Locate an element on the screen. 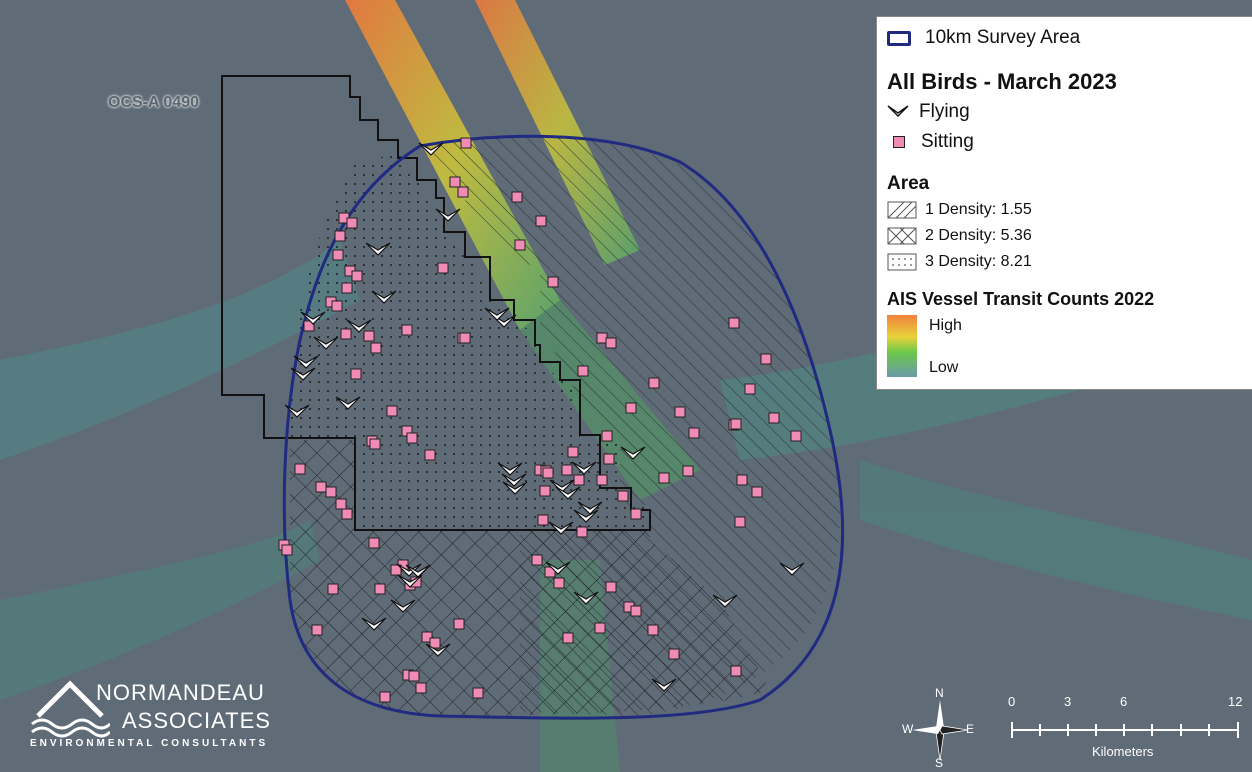 This screenshot has height=772, width=1252. ais-title: AIS Vessel Transit Counts 2022 is located at coordinates (1020, 299).